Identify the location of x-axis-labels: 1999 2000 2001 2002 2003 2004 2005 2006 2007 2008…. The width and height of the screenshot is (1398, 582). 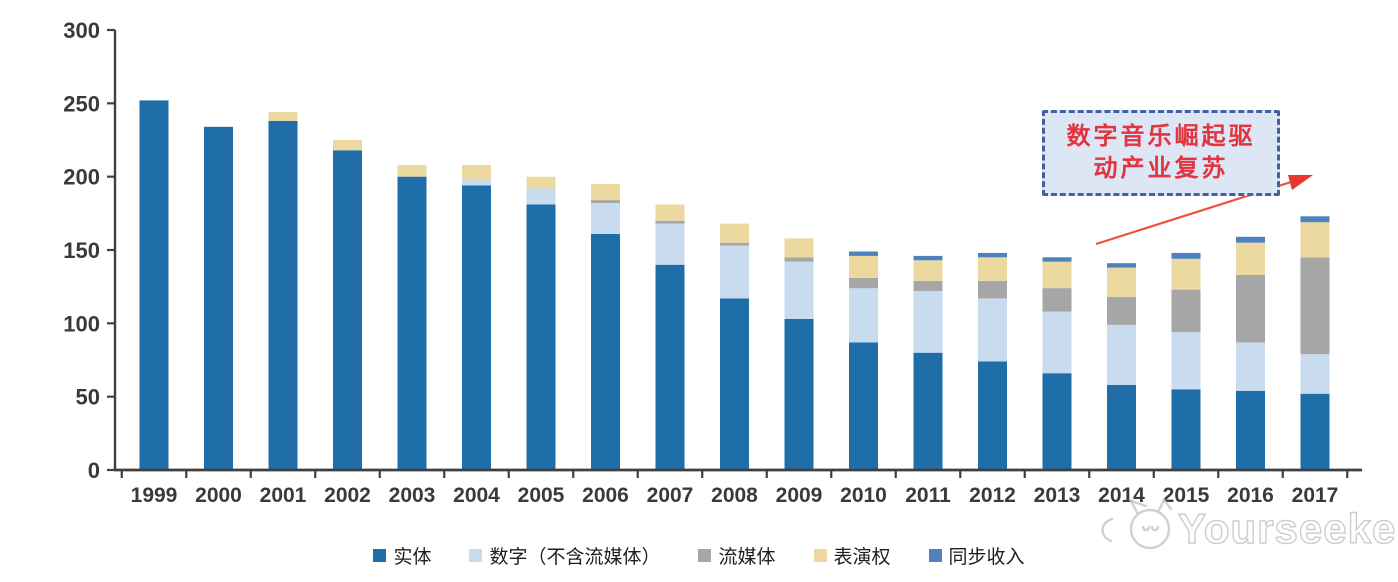
(735, 495).